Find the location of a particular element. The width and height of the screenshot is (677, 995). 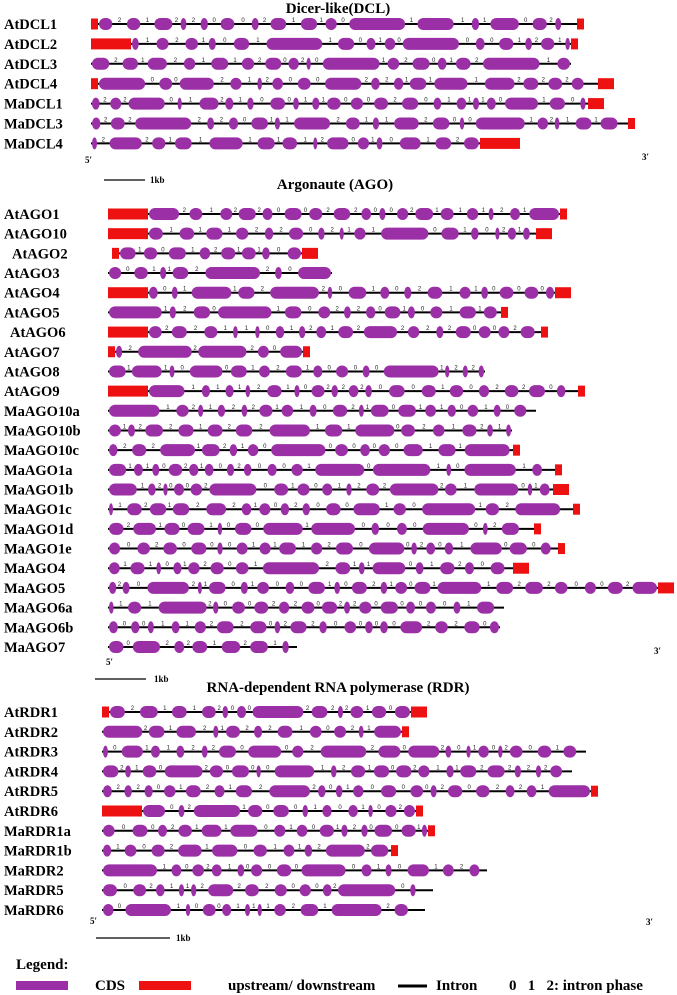

gene-row-atago2: AtAGO2 1 0 1 2 1 1 0 is located at coordinates (165, 254).